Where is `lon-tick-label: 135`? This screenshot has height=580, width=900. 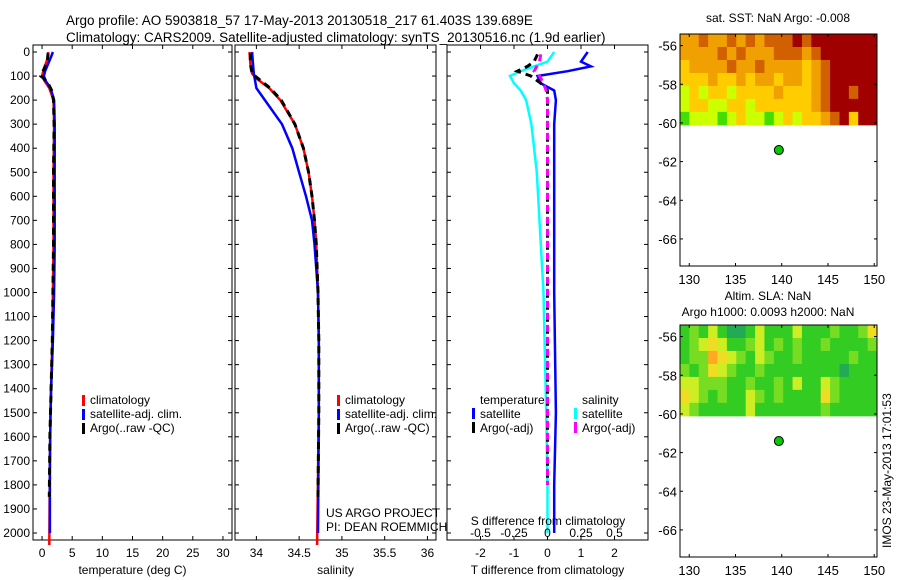
lon-tick-label: 135 is located at coordinates (736, 279).